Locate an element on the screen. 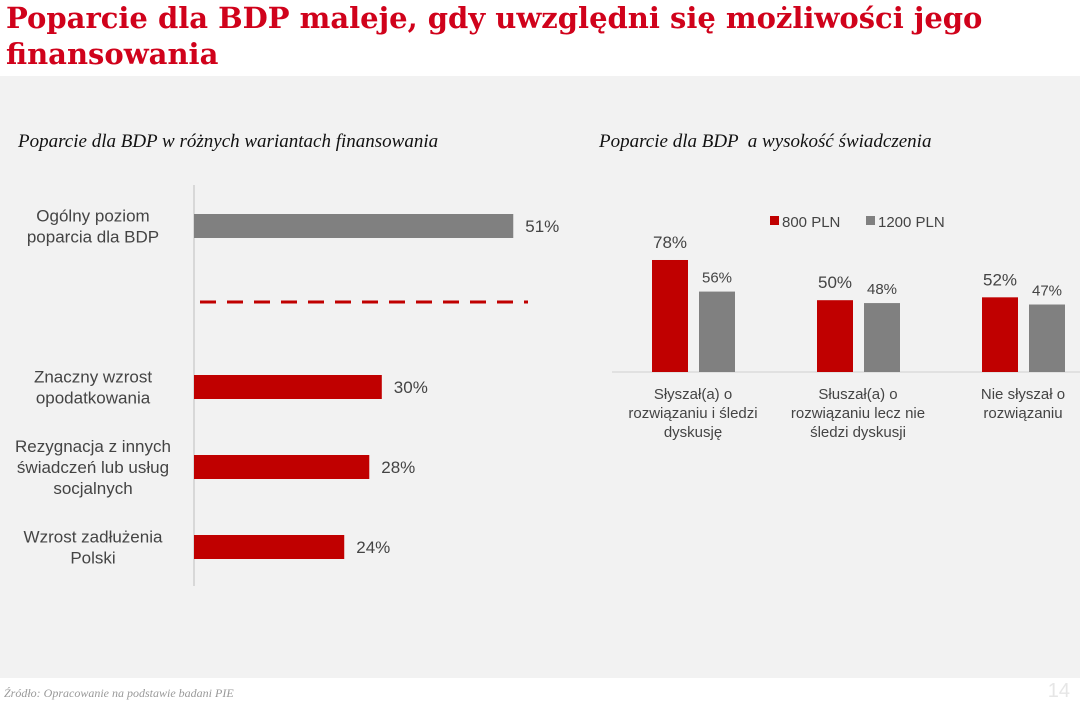 The width and height of the screenshot is (1080, 707). category-label-2: Rezygnacja z innych is located at coordinates (93, 446).